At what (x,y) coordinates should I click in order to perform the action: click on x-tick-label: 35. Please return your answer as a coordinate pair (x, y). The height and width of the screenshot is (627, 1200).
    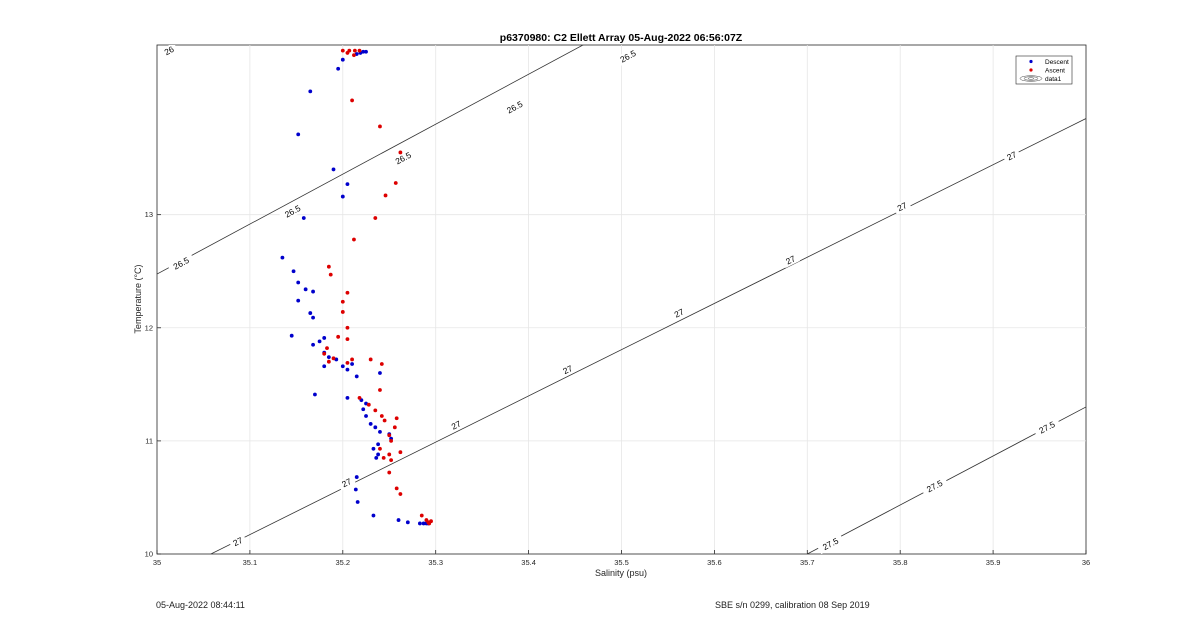
    Looking at the image, I should click on (157, 562).